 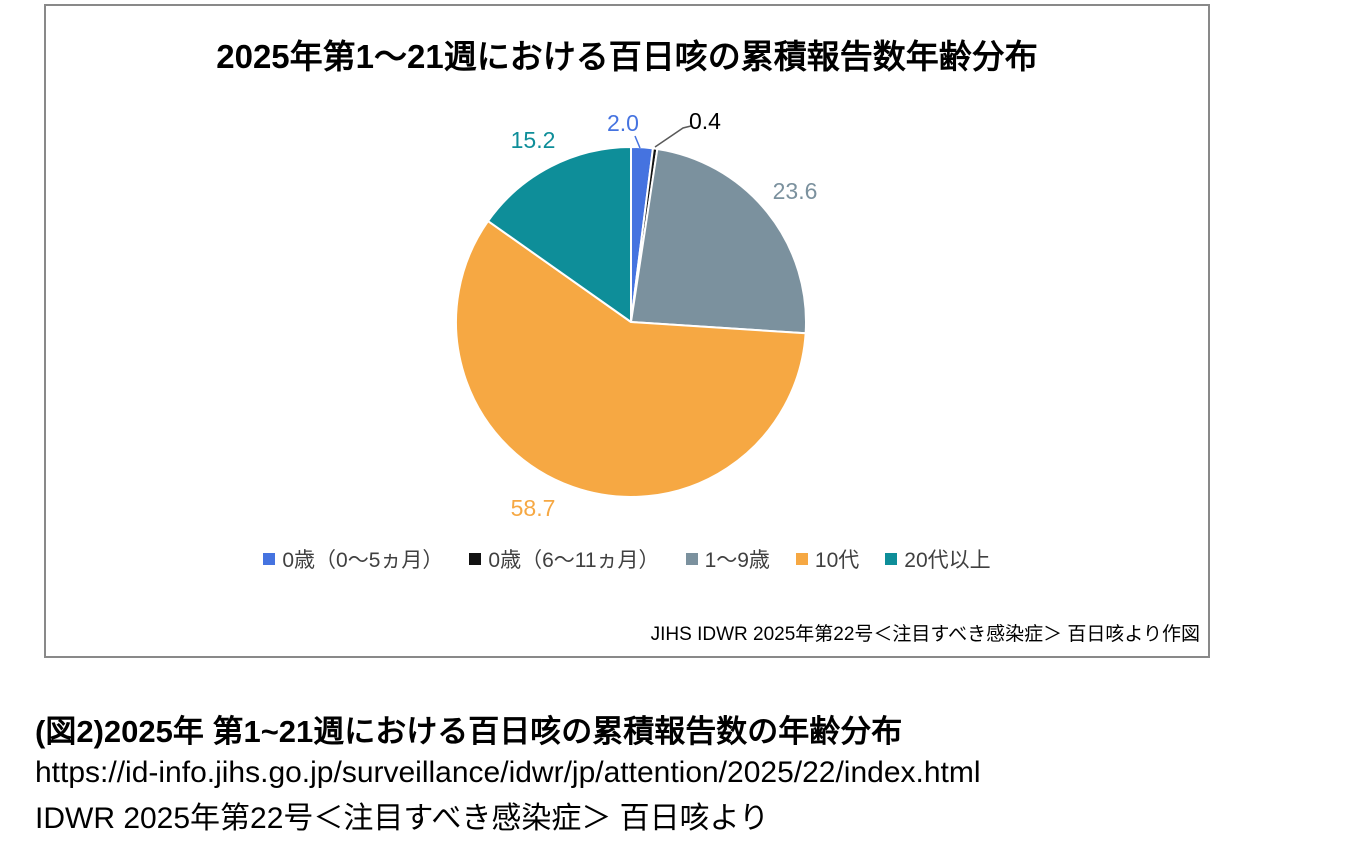 I want to click on pie-data-label-4: 15.2, so click(x=533, y=140).